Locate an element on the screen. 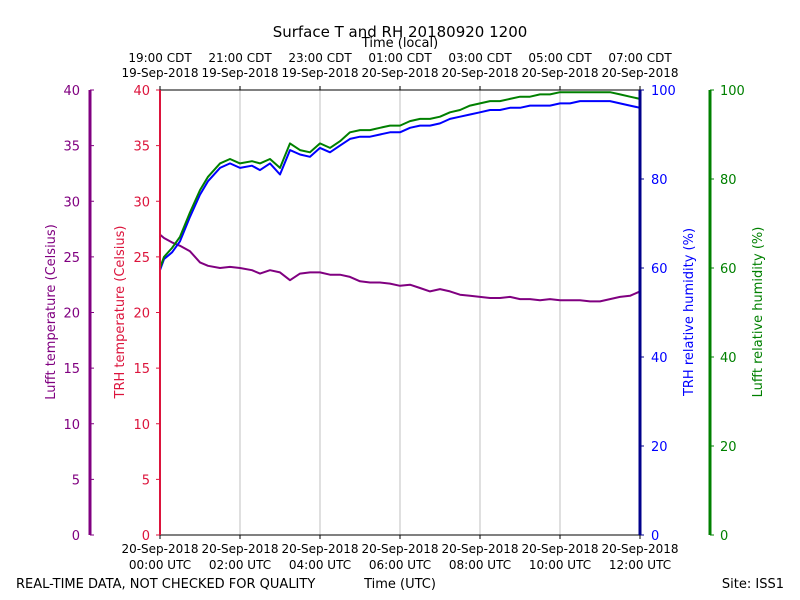  trh-temp-tick-label: 10 is located at coordinates (141, 425).